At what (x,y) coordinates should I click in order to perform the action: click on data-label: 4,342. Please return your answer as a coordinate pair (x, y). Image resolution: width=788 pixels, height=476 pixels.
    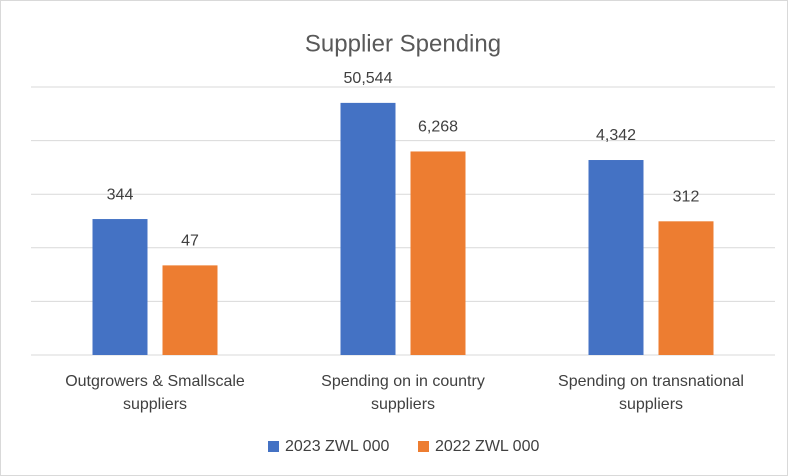
    Looking at the image, I should click on (616, 135).